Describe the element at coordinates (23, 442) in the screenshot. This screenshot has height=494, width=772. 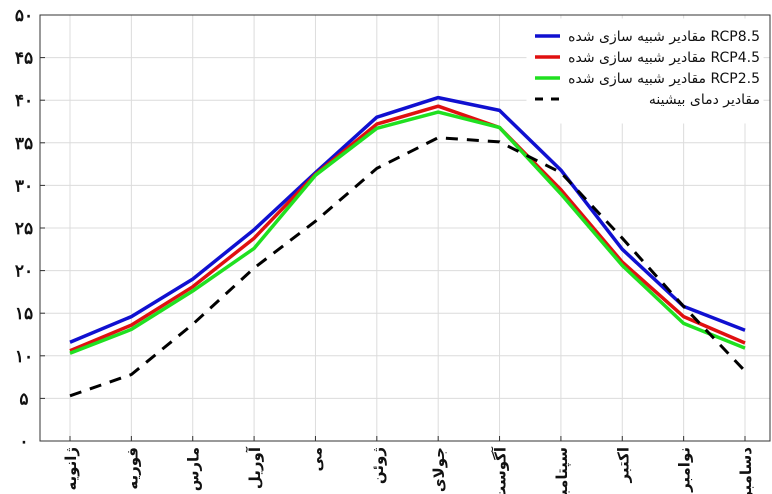
I see `y-tick-label: ۰` at that location.